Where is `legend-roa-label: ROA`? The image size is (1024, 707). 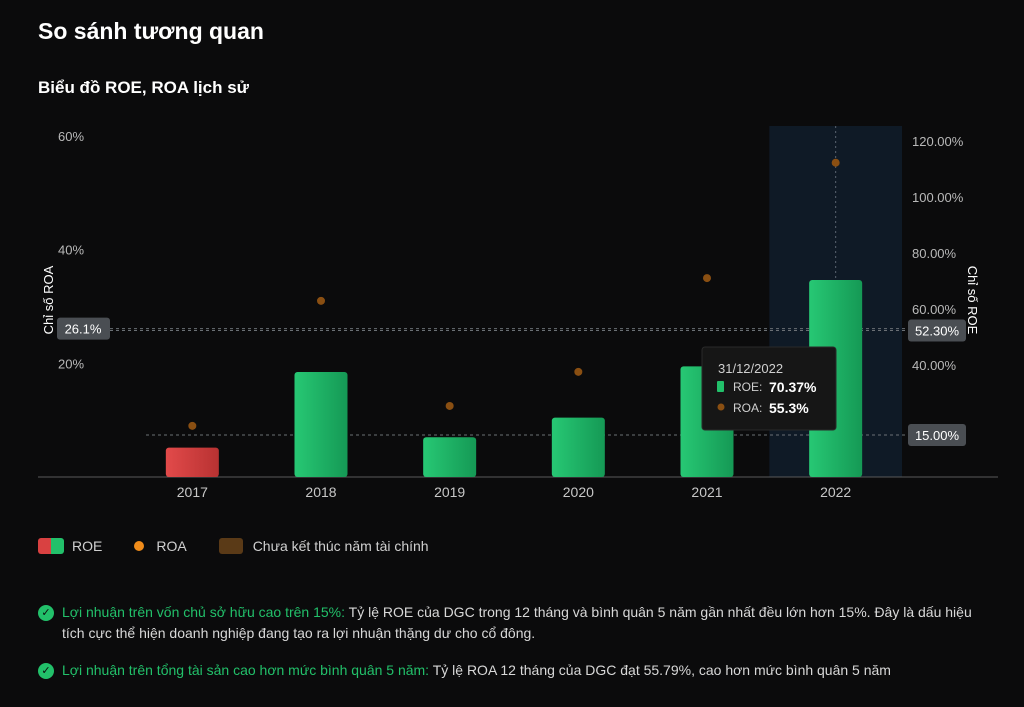
legend-roa-label: ROA is located at coordinates (171, 546).